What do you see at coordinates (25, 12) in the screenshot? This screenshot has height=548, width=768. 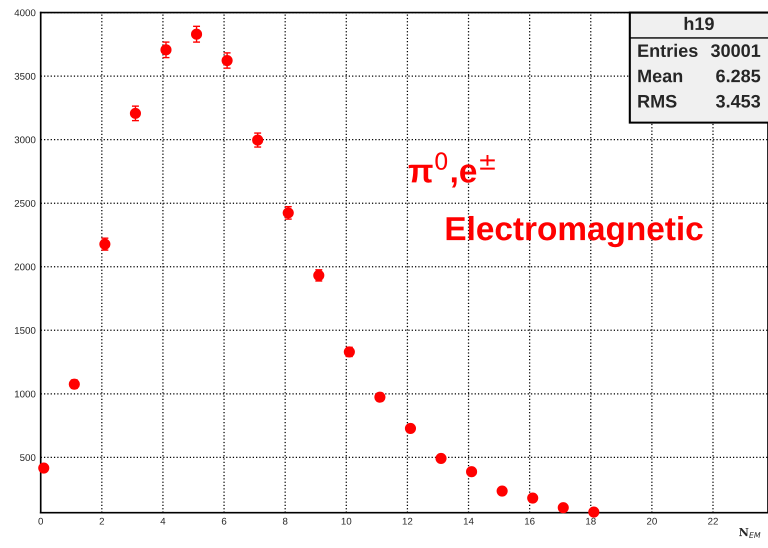 I see `y-tick-label: 4000` at bounding box center [25, 12].